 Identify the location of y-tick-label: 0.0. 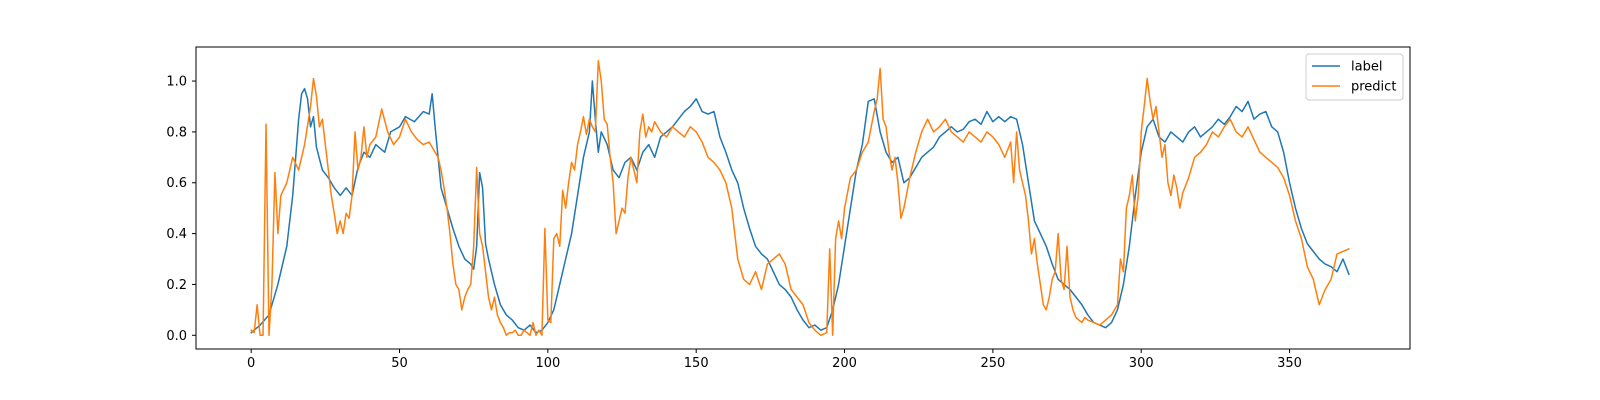
(176, 336).